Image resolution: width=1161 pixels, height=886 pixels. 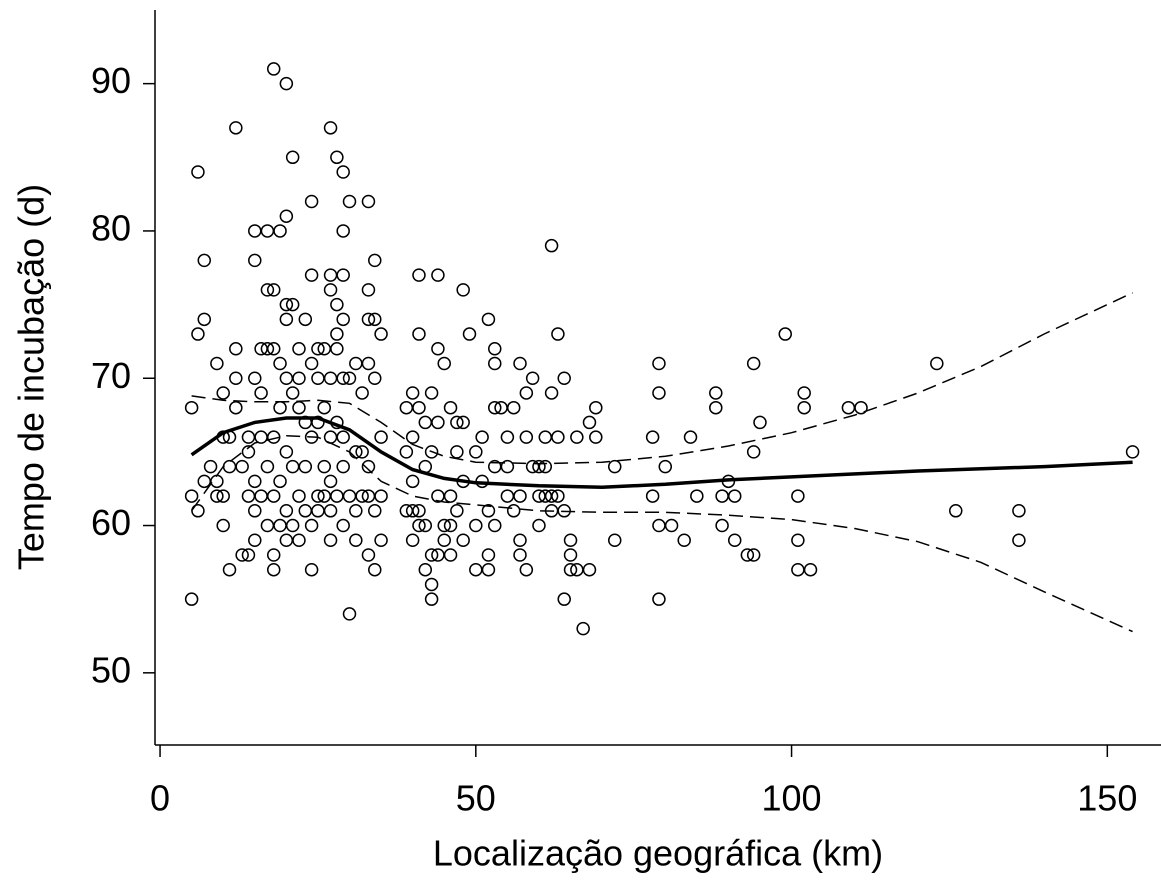 What do you see at coordinates (111, 375) in the screenshot?
I see `y-tick-label: 70` at bounding box center [111, 375].